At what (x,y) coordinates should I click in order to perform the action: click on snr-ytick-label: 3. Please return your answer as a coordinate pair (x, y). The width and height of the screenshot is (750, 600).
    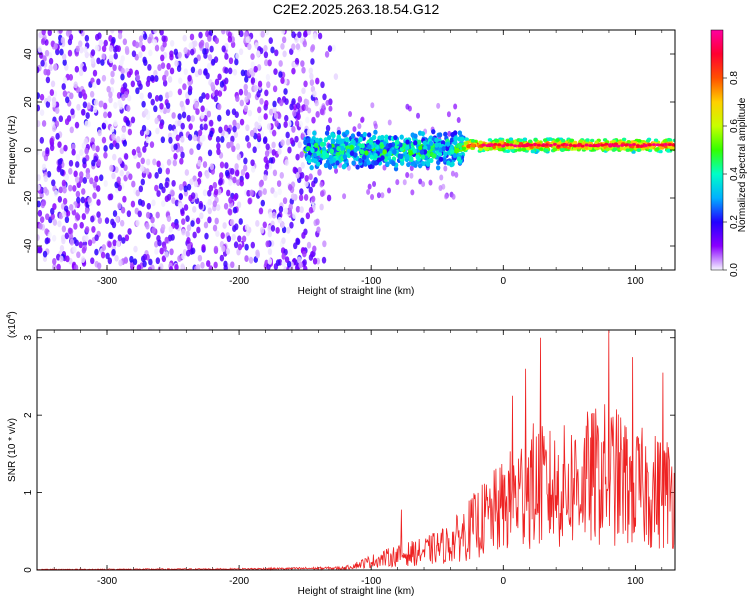
    Looking at the image, I should click on (28, 338).